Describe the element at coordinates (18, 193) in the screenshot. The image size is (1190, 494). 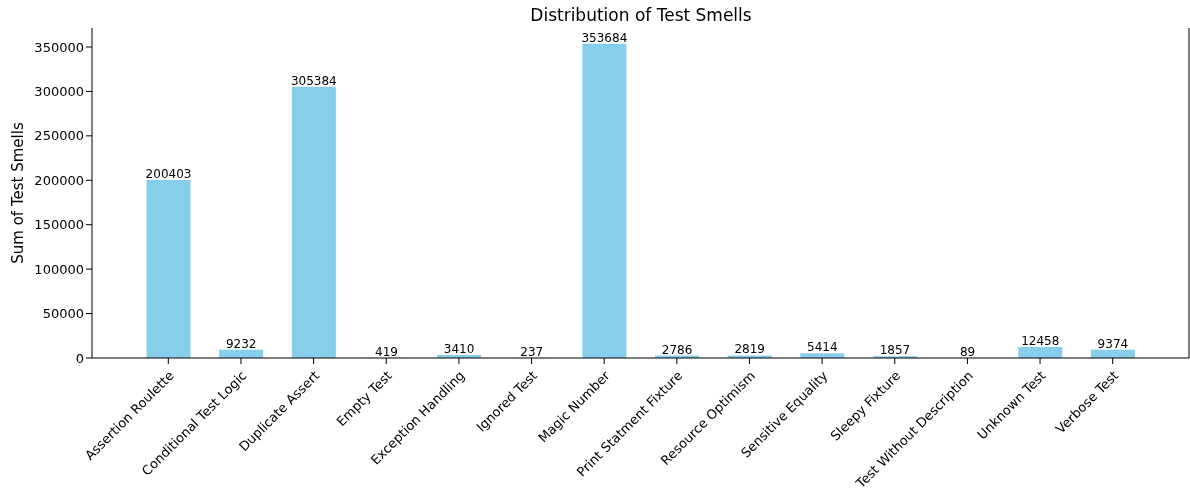
I see `y-axis-title: Sum of Test Smells` at that location.